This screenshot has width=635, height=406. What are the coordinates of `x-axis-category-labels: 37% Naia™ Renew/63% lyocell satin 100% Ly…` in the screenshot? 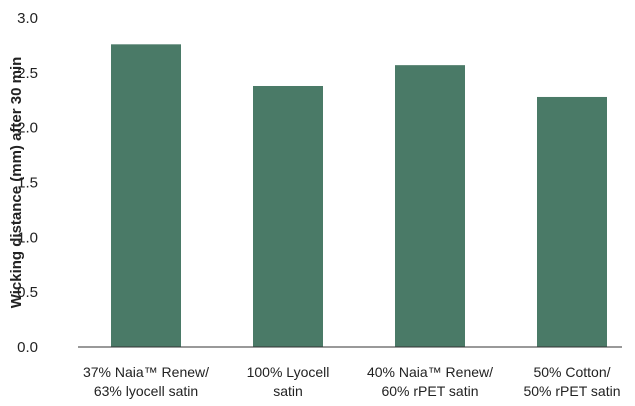 It's located at (352, 381).